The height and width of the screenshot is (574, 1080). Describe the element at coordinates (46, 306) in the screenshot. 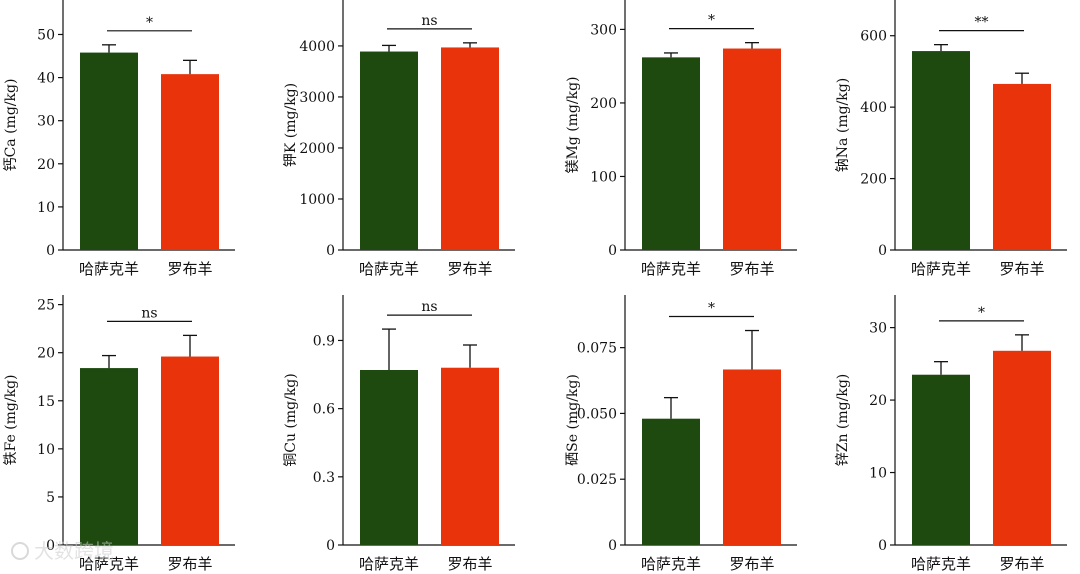

I see `y-tick-label: 25` at that location.